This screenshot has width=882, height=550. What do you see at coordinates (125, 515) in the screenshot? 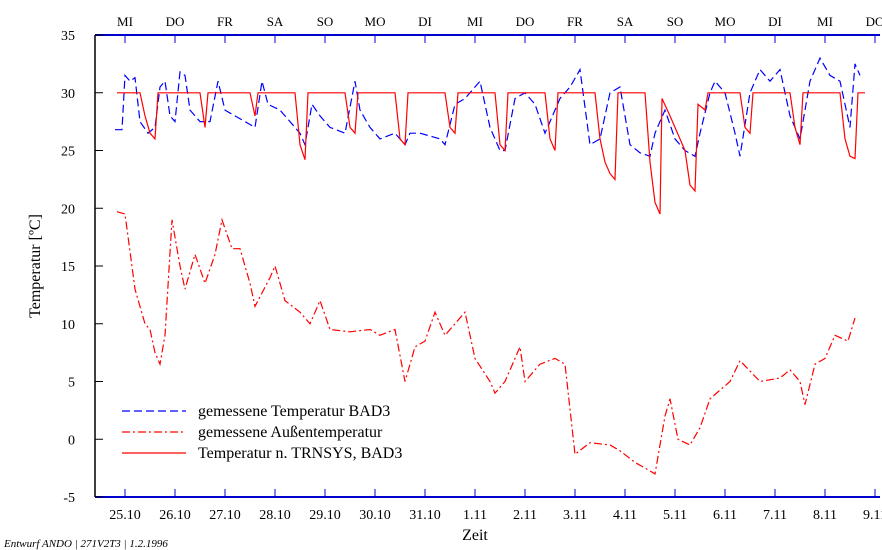
I see `x-tick-label: 25.10` at bounding box center [125, 515].